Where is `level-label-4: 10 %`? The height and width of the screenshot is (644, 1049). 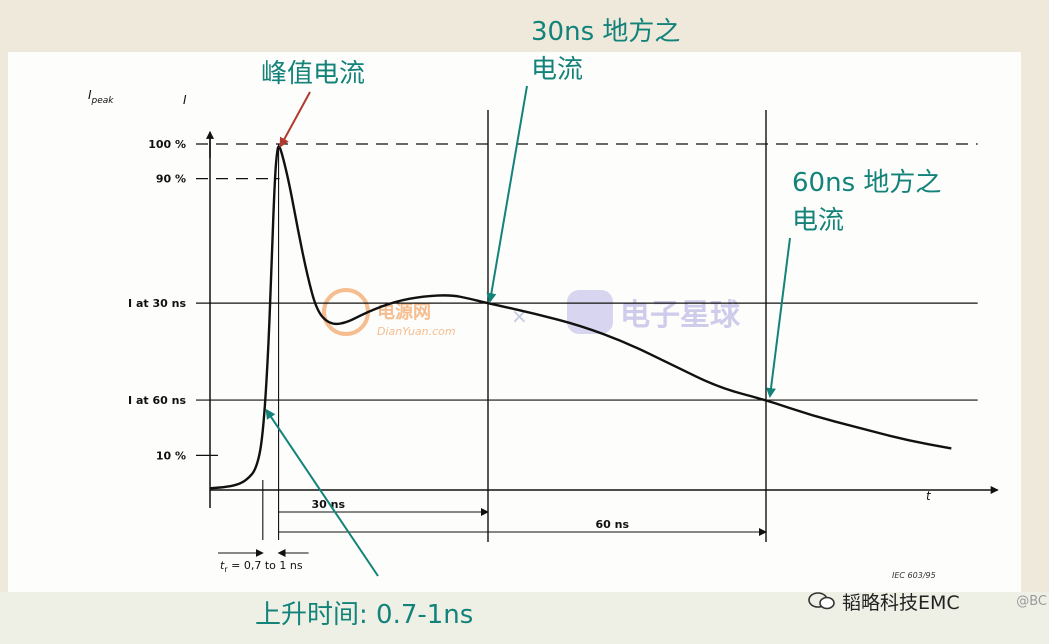
level-label-4: 10 % is located at coordinates (171, 455).